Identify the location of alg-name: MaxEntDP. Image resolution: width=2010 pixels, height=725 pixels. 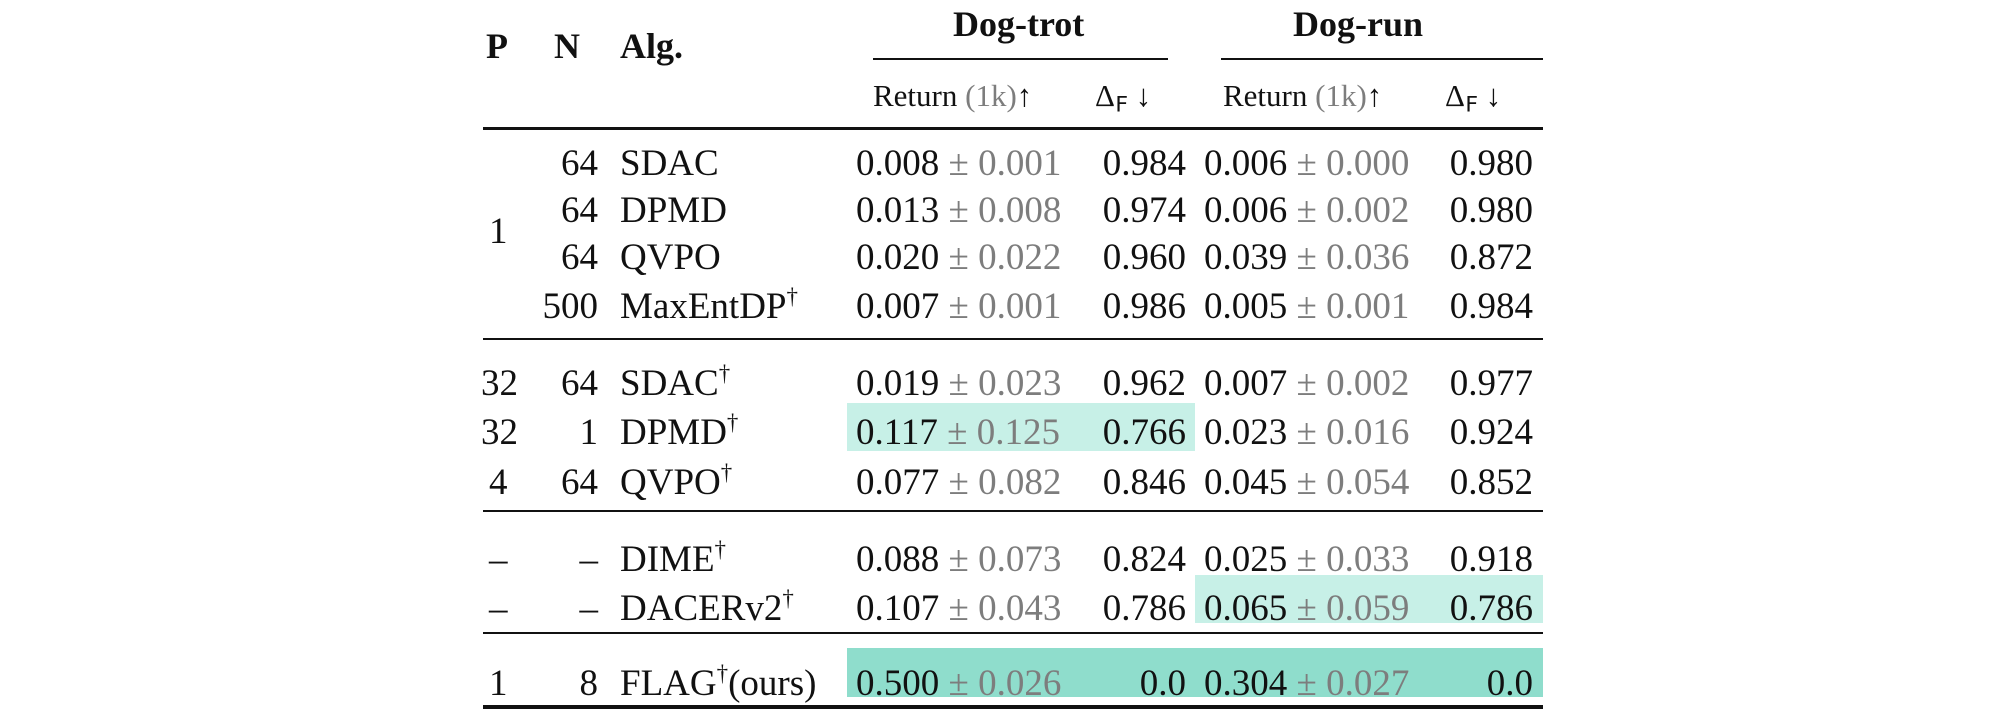
(703, 306).